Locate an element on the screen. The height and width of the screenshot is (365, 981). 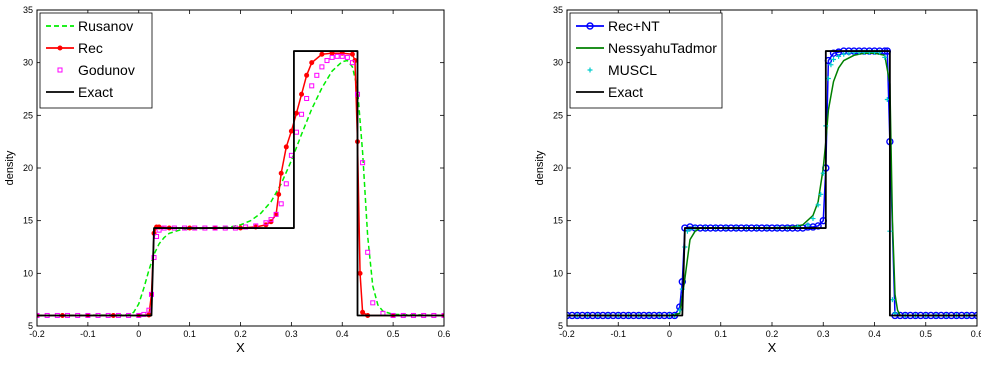
legend-item-nessyahutadmor-label: NessyahuTadmor is located at coordinates (662, 48).